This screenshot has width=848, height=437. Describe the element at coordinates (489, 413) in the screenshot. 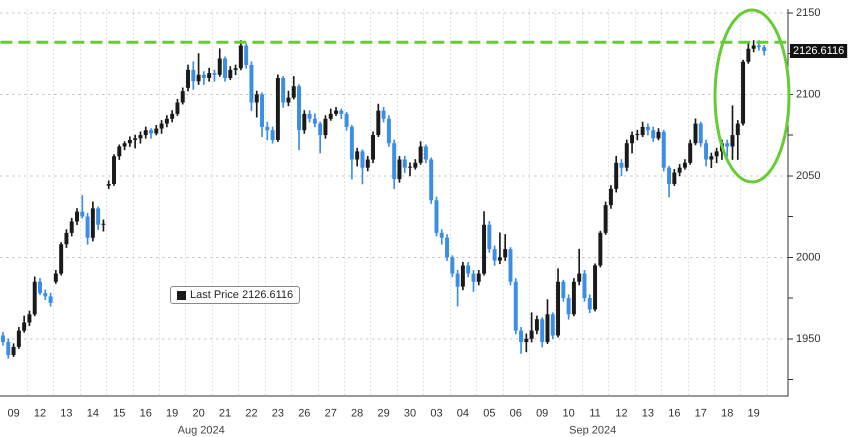

I see `x-tick-label: 05` at that location.